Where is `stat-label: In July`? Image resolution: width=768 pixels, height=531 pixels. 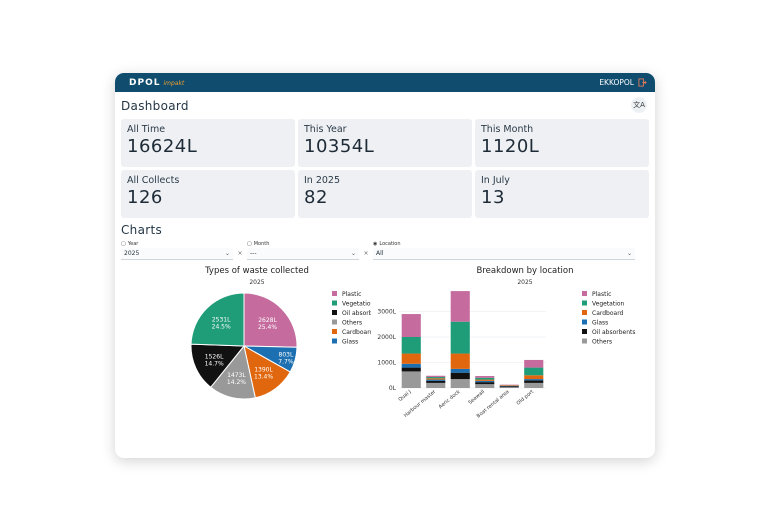
stat-label: In July is located at coordinates (495, 180).